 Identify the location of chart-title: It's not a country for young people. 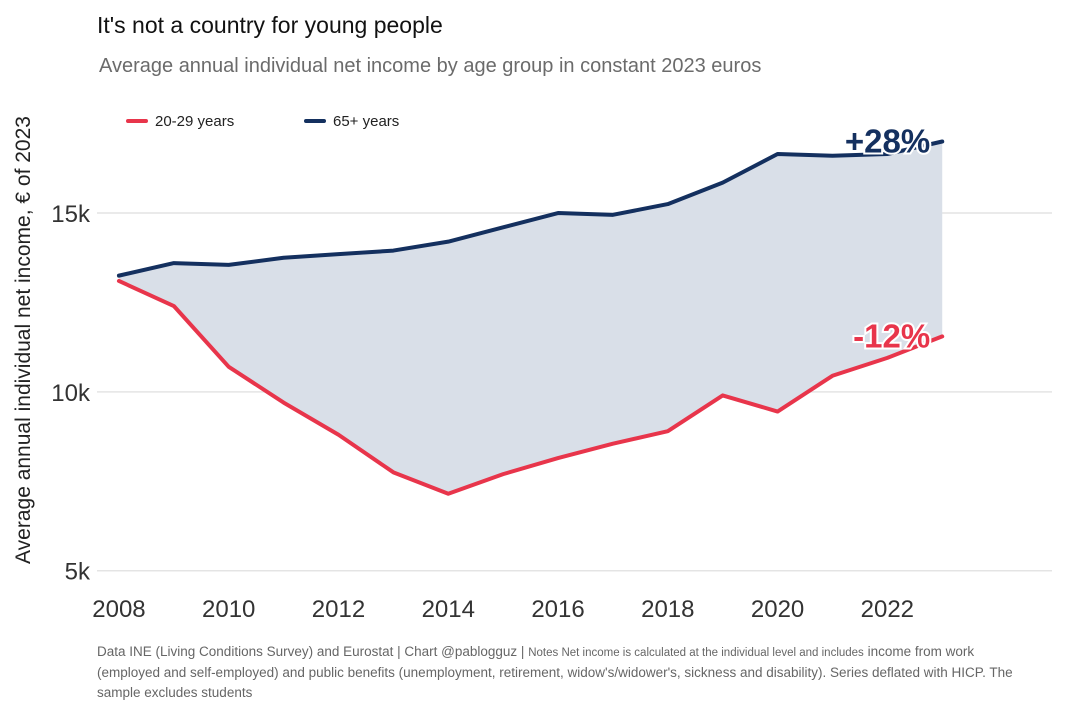
(270, 25).